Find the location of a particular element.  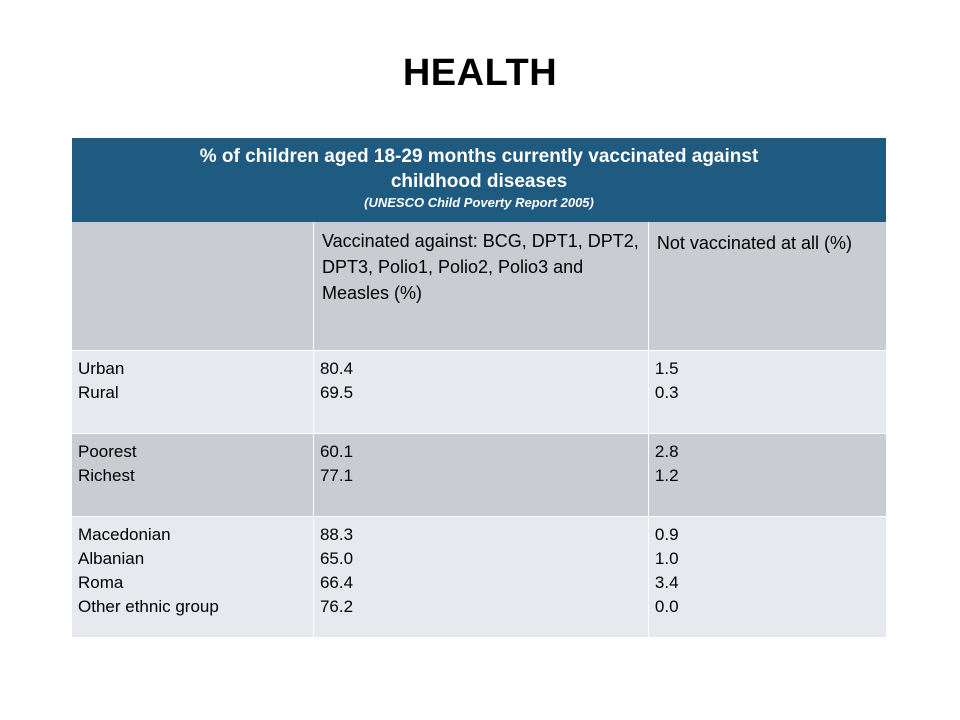

caption-line-2: childhood diseases is located at coordinates (479, 181).